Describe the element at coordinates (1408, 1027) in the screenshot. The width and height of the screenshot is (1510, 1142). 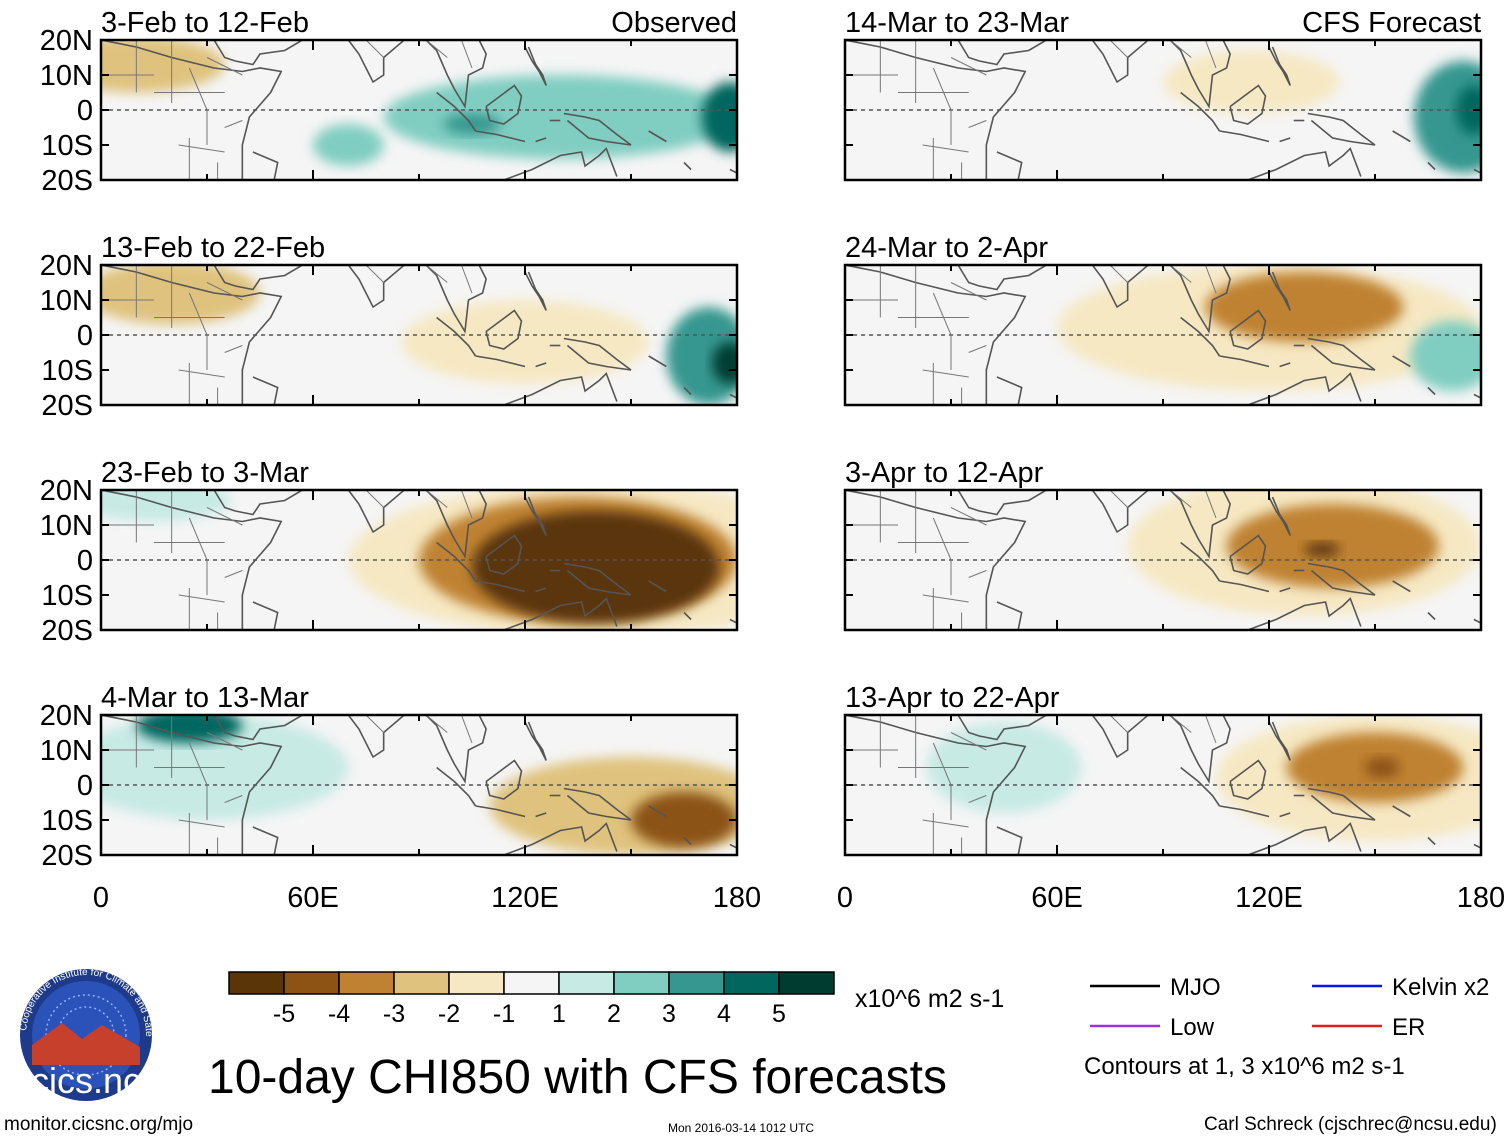
I see `legend-label: ER` at that location.